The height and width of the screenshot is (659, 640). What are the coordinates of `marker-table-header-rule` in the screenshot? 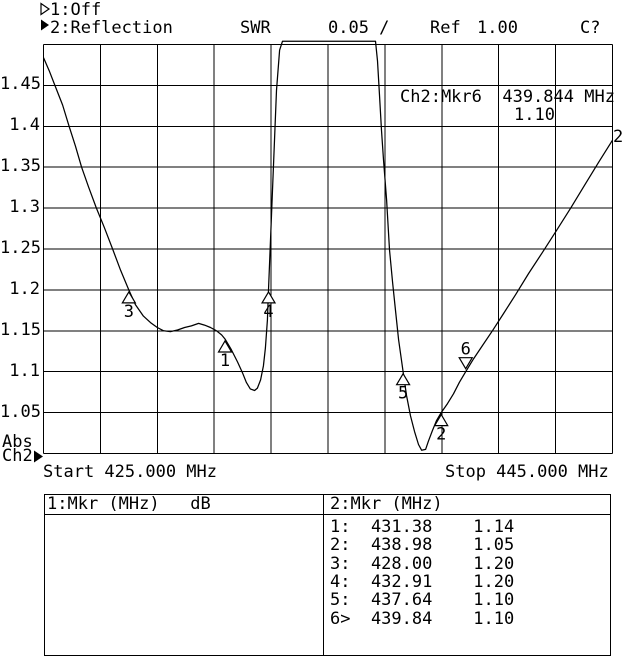 It's located at (327, 514).